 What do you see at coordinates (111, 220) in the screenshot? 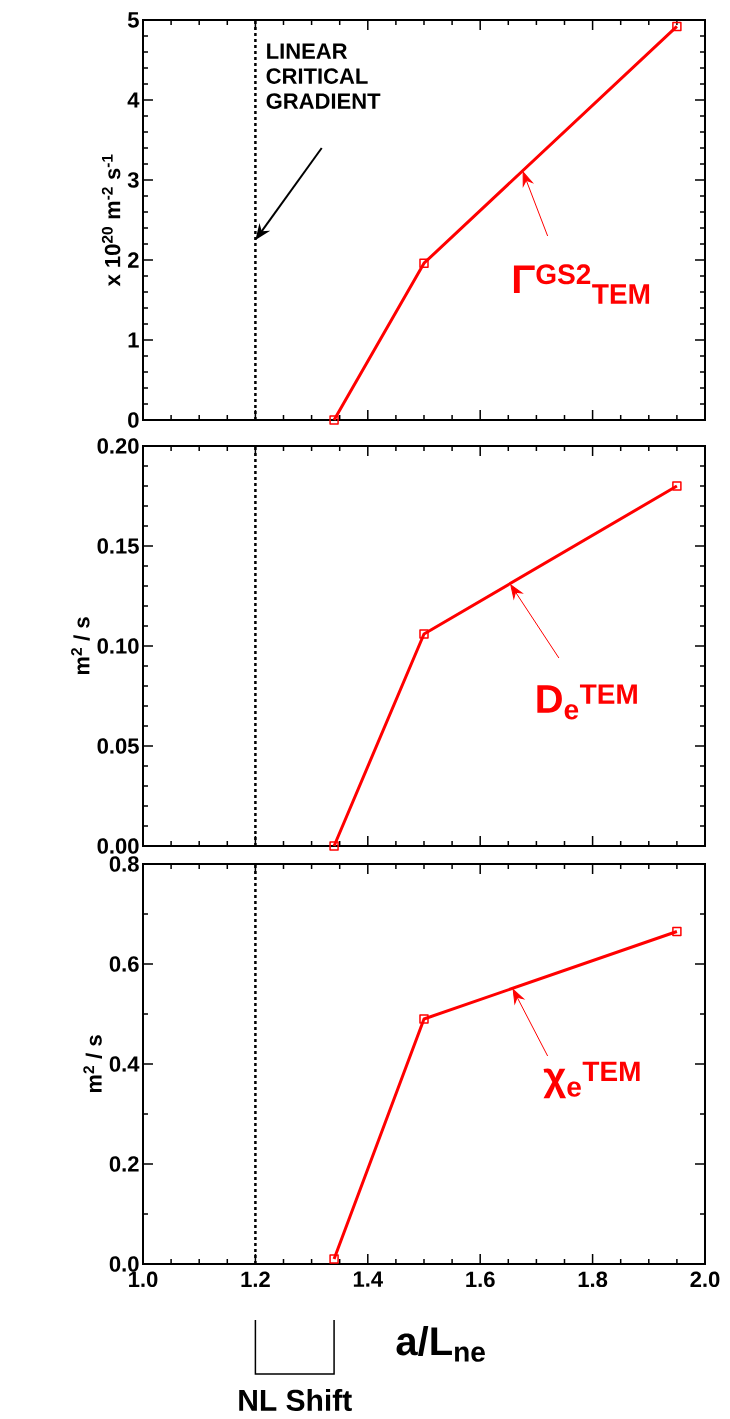
I see `y-axis-title: x 10$^{20}$ m$^{-2}$ s$^{-1}$` at bounding box center [111, 220].